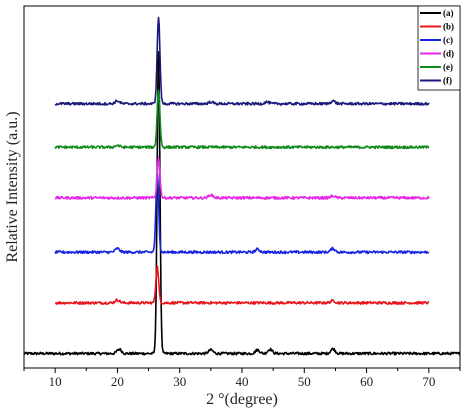  What do you see at coordinates (447, 81) in the screenshot?
I see `legend-label-f: (f)` at bounding box center [447, 81].